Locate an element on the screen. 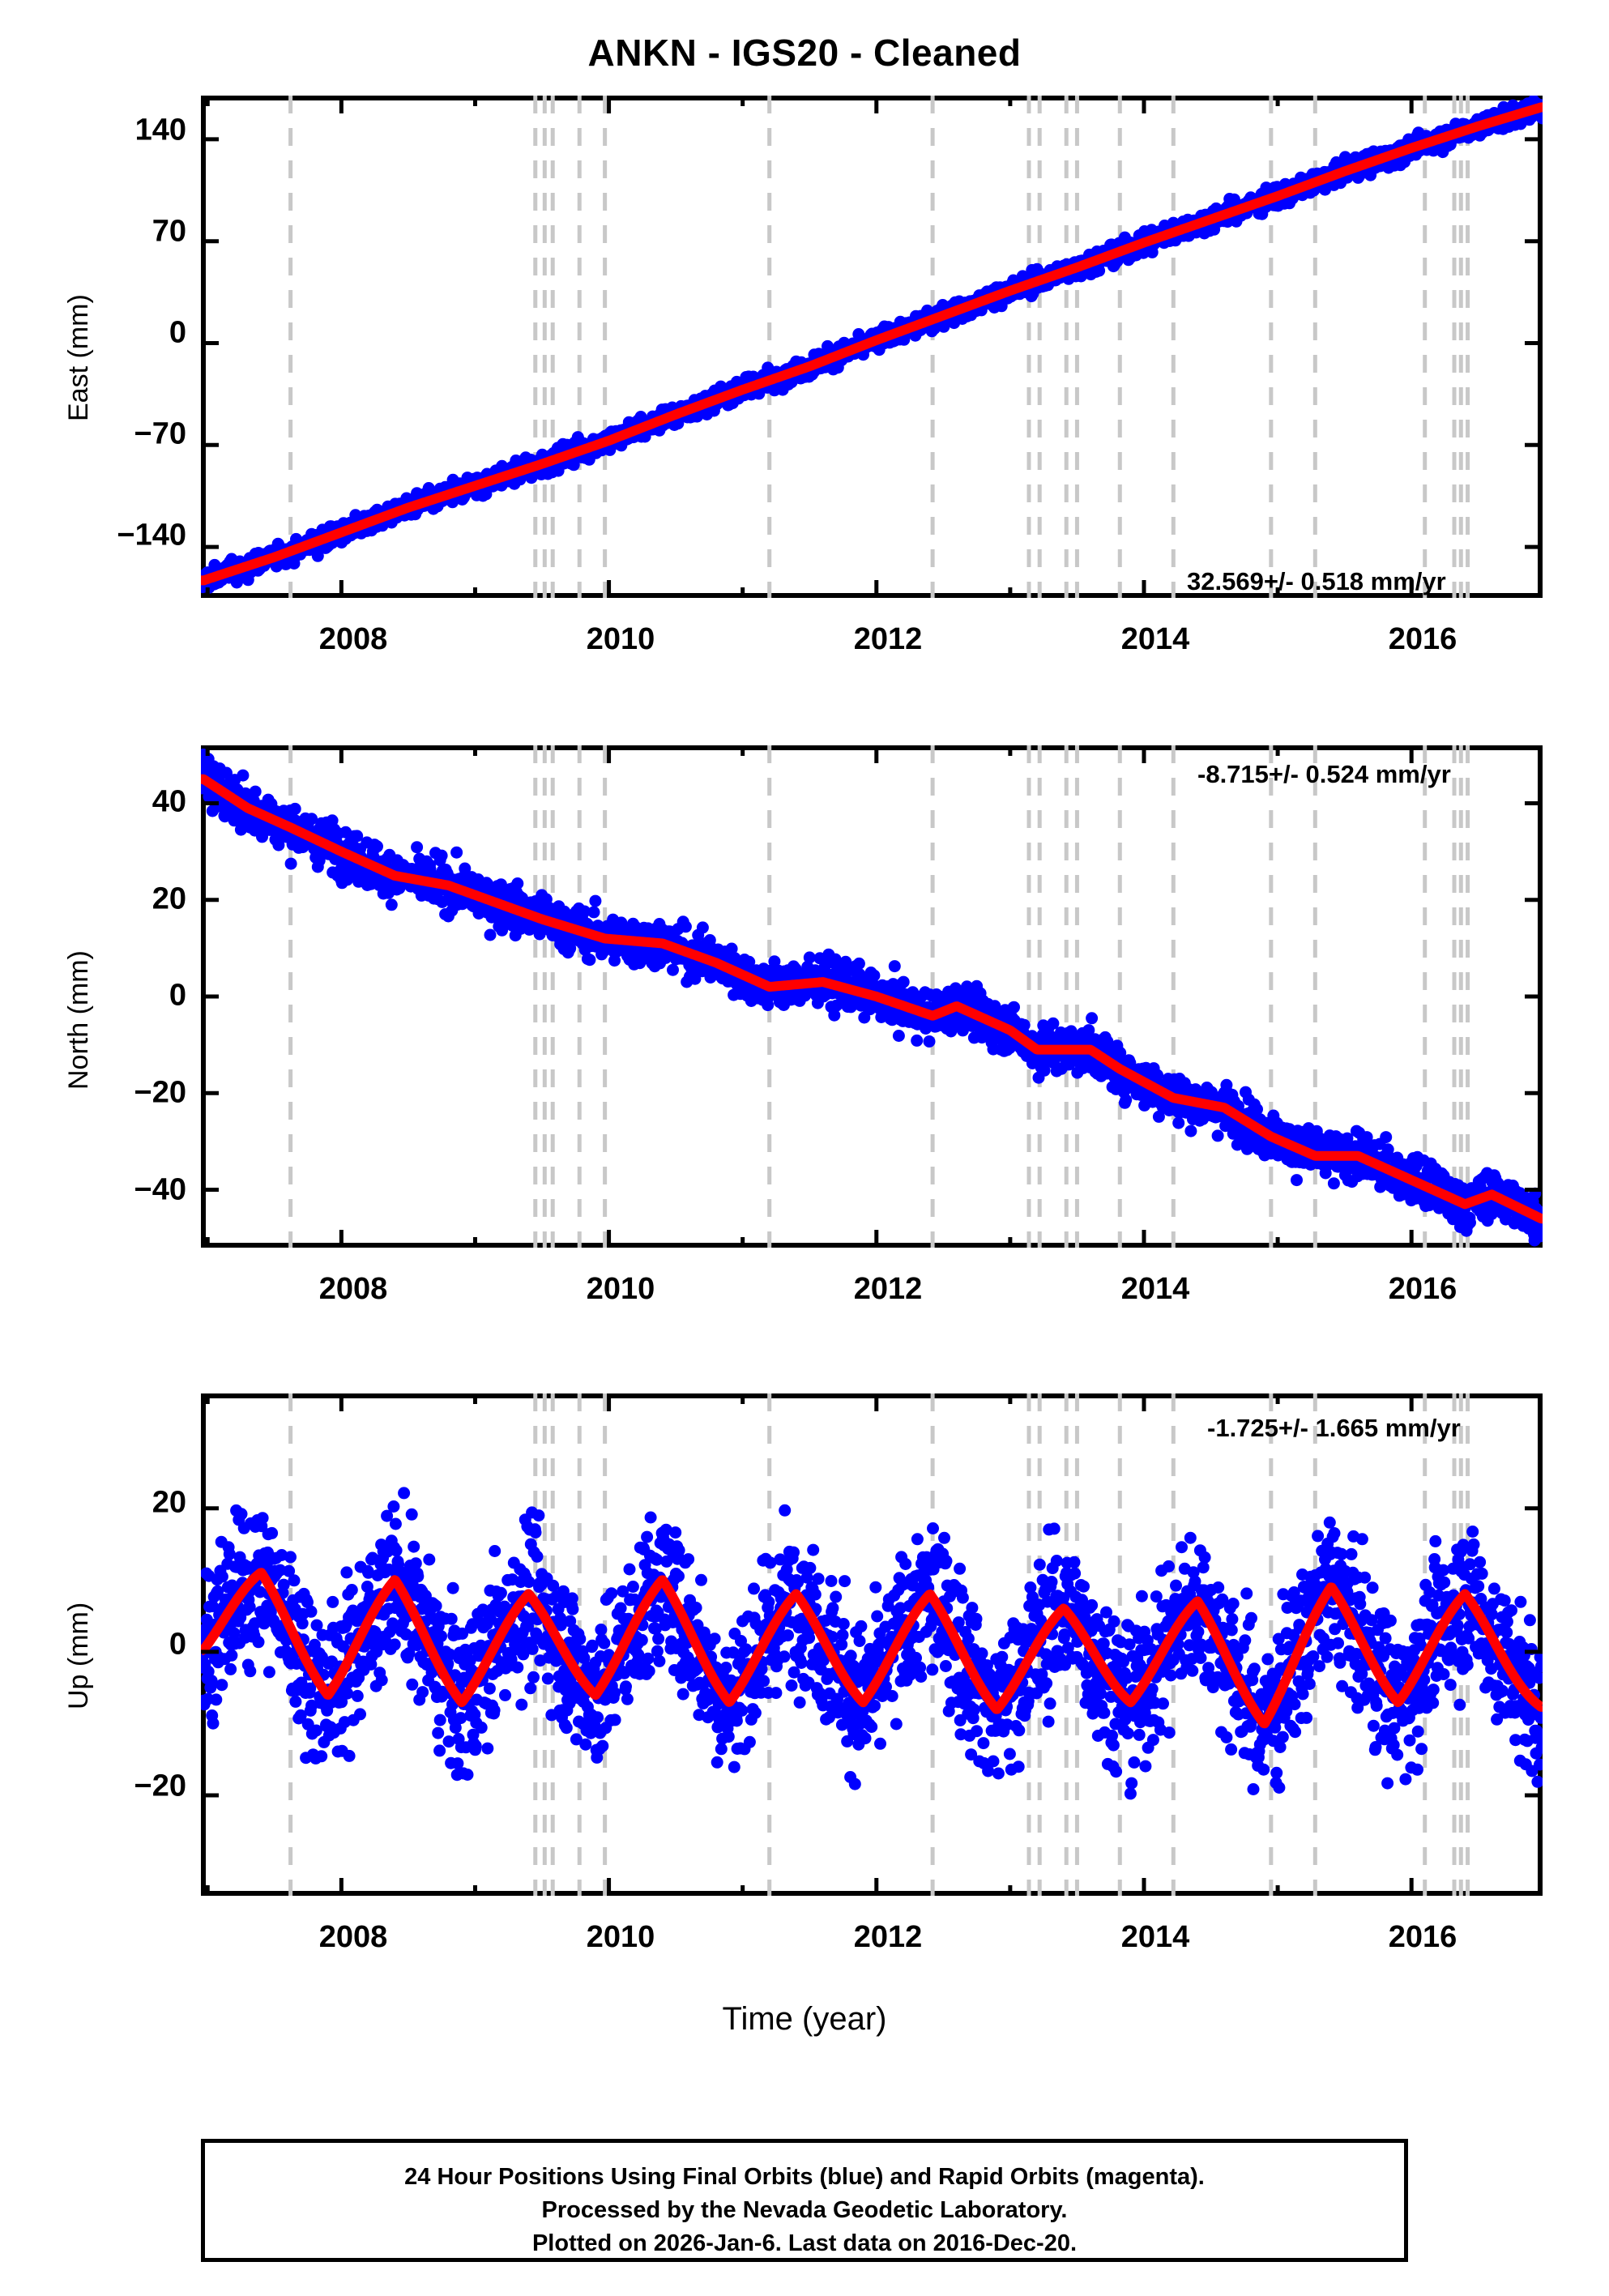 Image resolution: width=1609 pixels, height=2296 pixels. panel-north-xtick-2008: 2008 is located at coordinates (353, 1289).